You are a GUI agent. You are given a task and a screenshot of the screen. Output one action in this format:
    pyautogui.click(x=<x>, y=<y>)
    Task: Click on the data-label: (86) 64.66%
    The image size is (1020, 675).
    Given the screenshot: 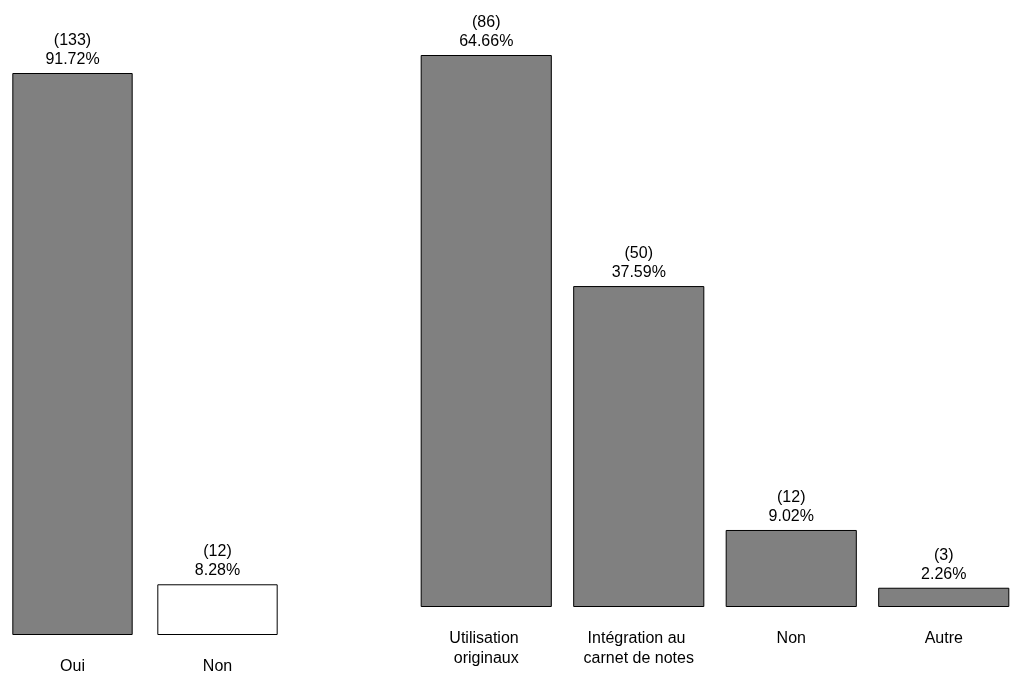 What is the action you would take?
    pyautogui.click(x=486, y=31)
    